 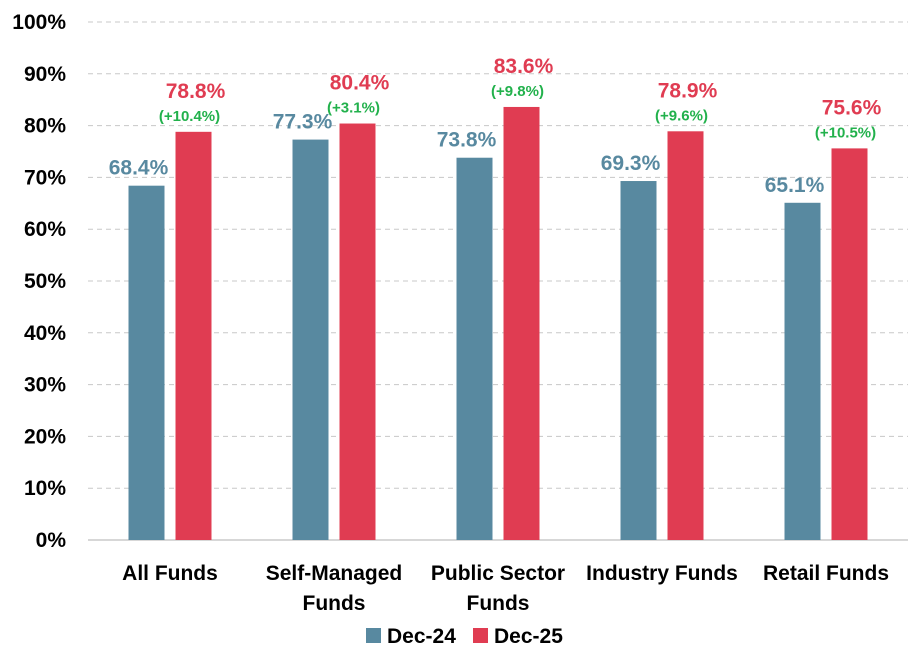 What do you see at coordinates (45, 177) in the screenshot?
I see `y-tick-label: 70%` at bounding box center [45, 177].